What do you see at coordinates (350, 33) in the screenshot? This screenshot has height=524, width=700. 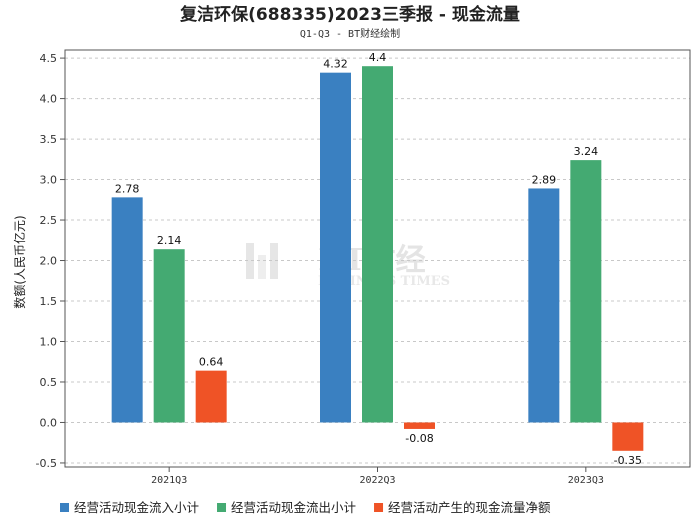 I see `chart-subtitle: Q1-Q3 - BT财经绘制` at bounding box center [350, 33].